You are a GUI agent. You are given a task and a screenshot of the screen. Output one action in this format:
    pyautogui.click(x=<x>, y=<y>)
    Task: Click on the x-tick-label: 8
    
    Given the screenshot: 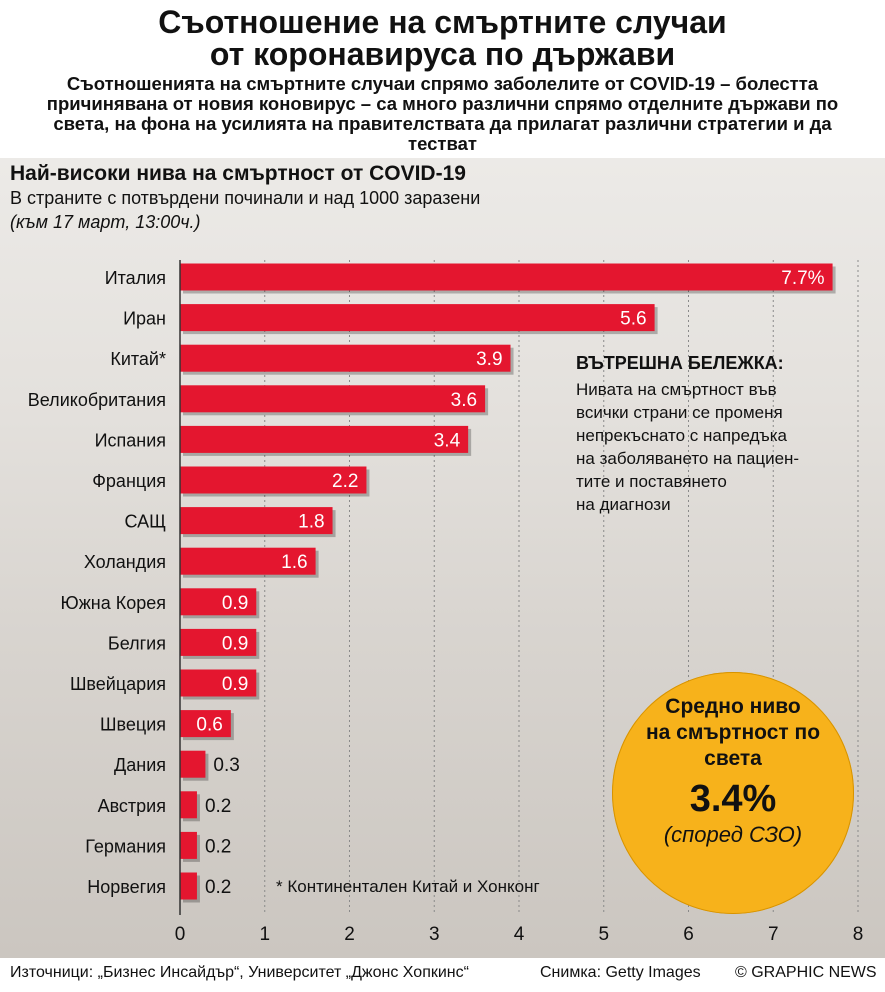 What is the action you would take?
    pyautogui.click(x=858, y=934)
    